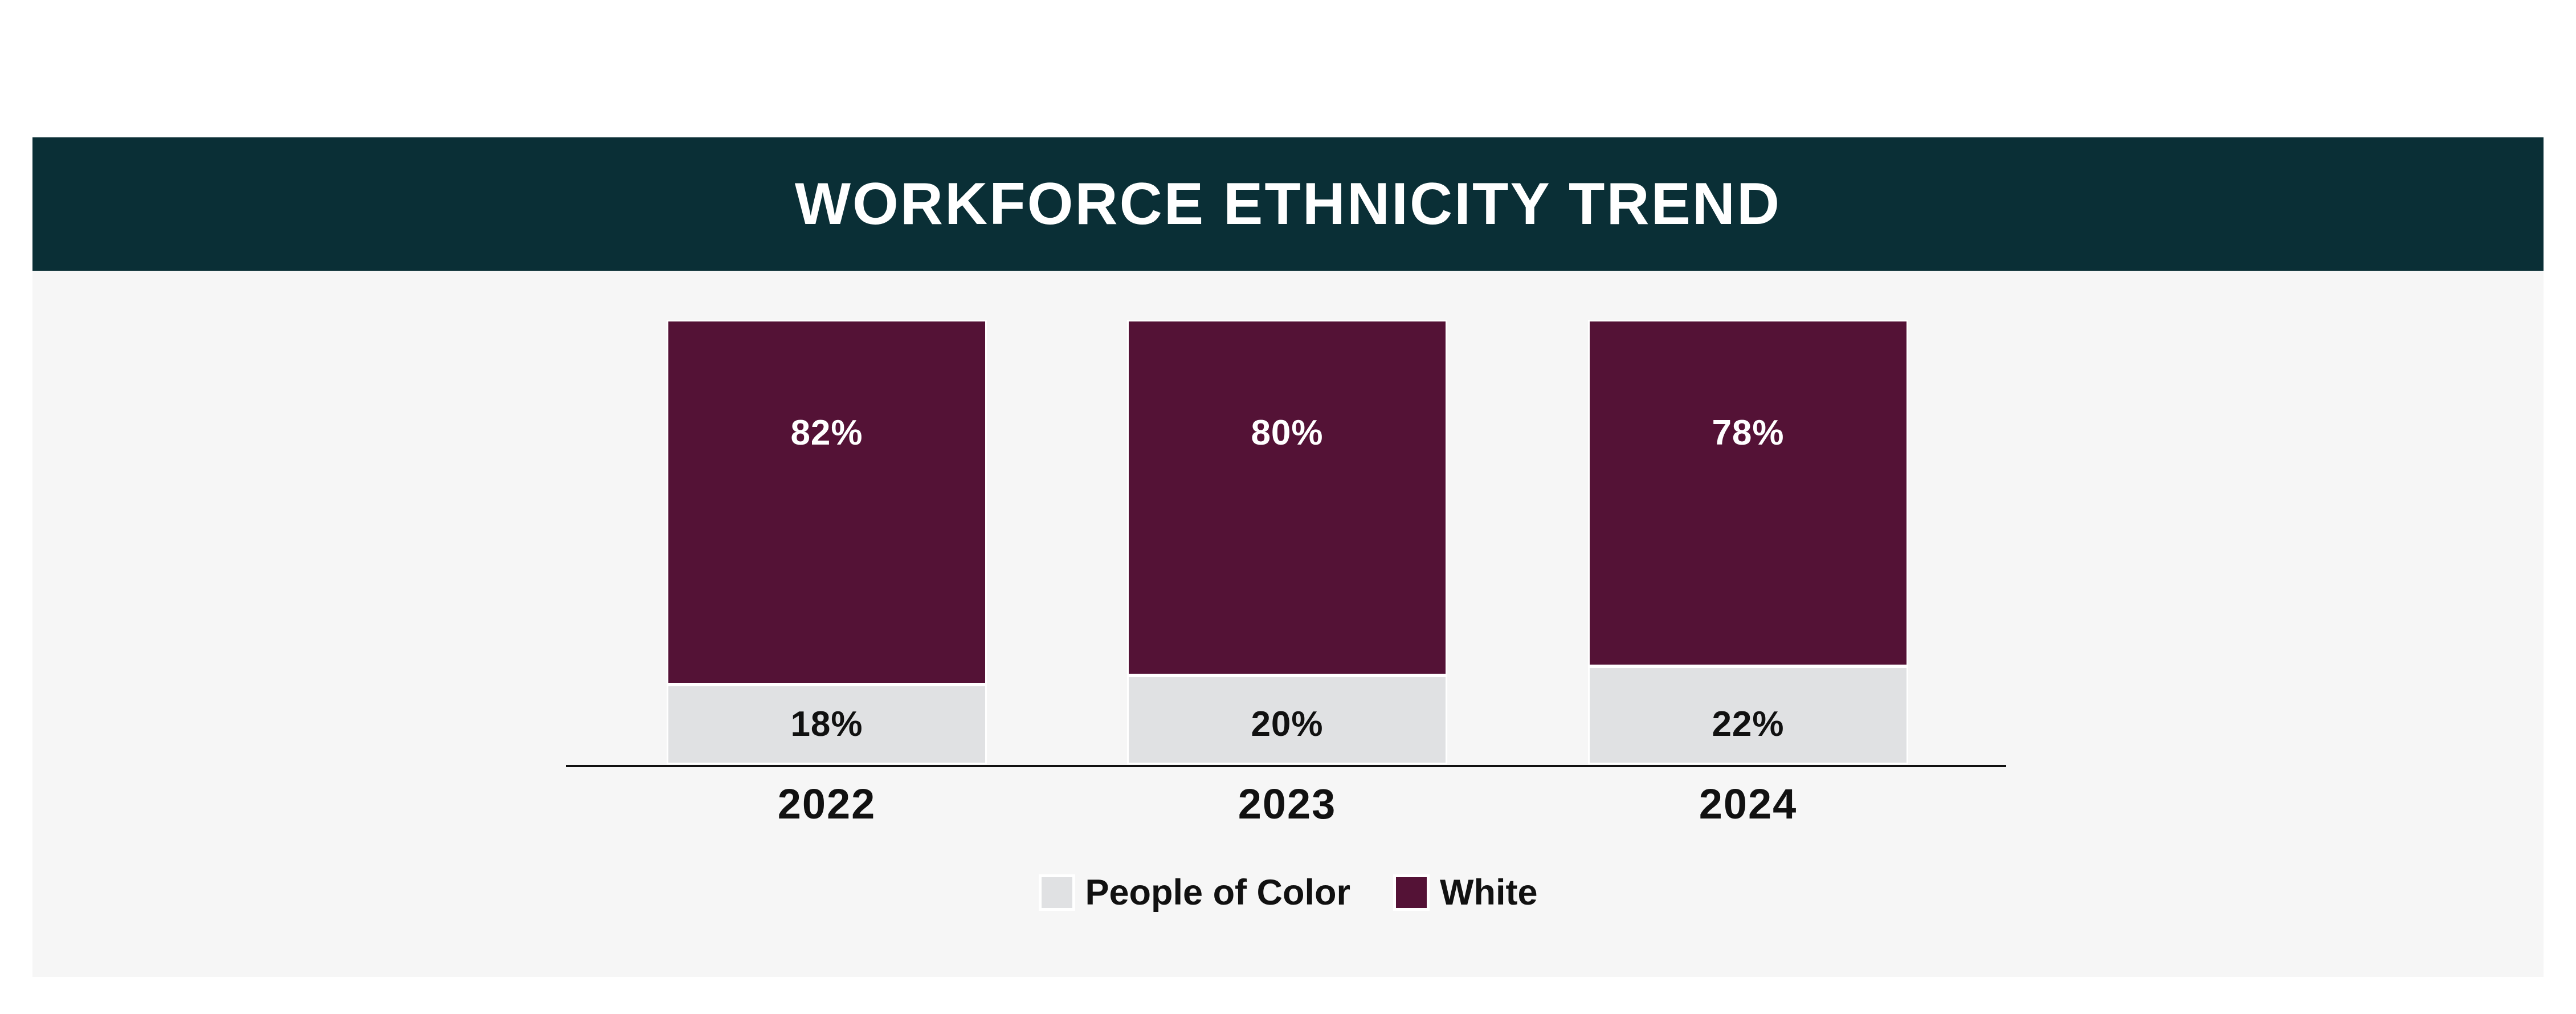 The height and width of the screenshot is (1014, 2576). What do you see at coordinates (1748, 493) in the screenshot?
I see `bar-segment-white-2024` at bounding box center [1748, 493].